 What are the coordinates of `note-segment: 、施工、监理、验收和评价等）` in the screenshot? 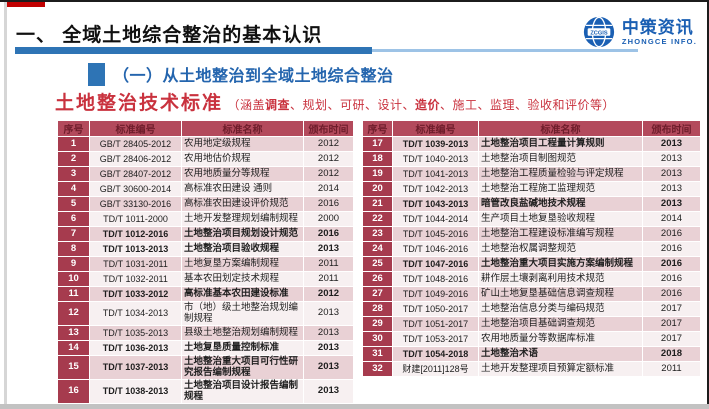 It's located at (528, 105).